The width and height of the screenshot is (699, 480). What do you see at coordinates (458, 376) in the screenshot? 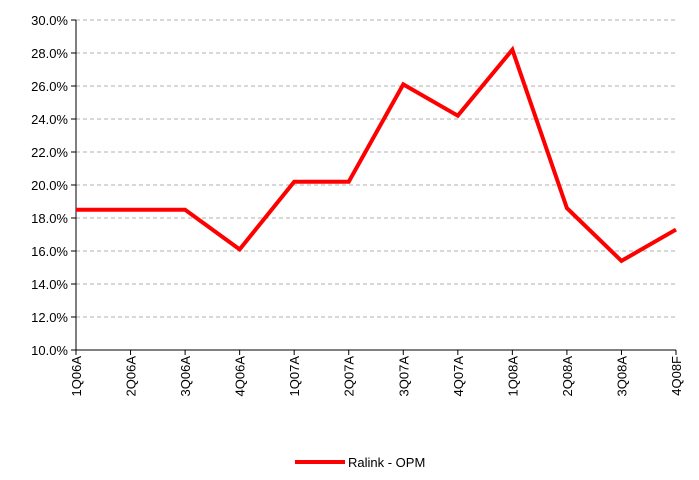
I see `x-tick-label: 4Q07A` at bounding box center [458, 376].